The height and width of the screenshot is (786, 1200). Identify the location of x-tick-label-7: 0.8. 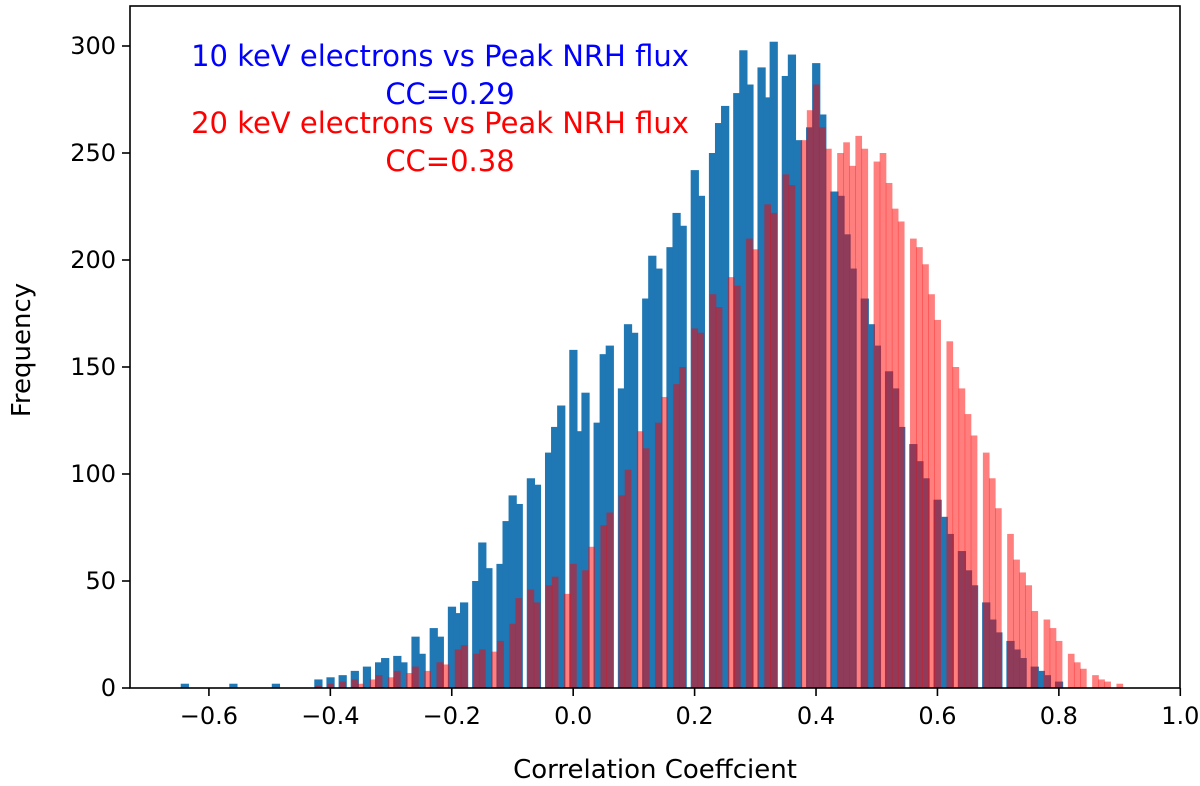
(1059, 716).